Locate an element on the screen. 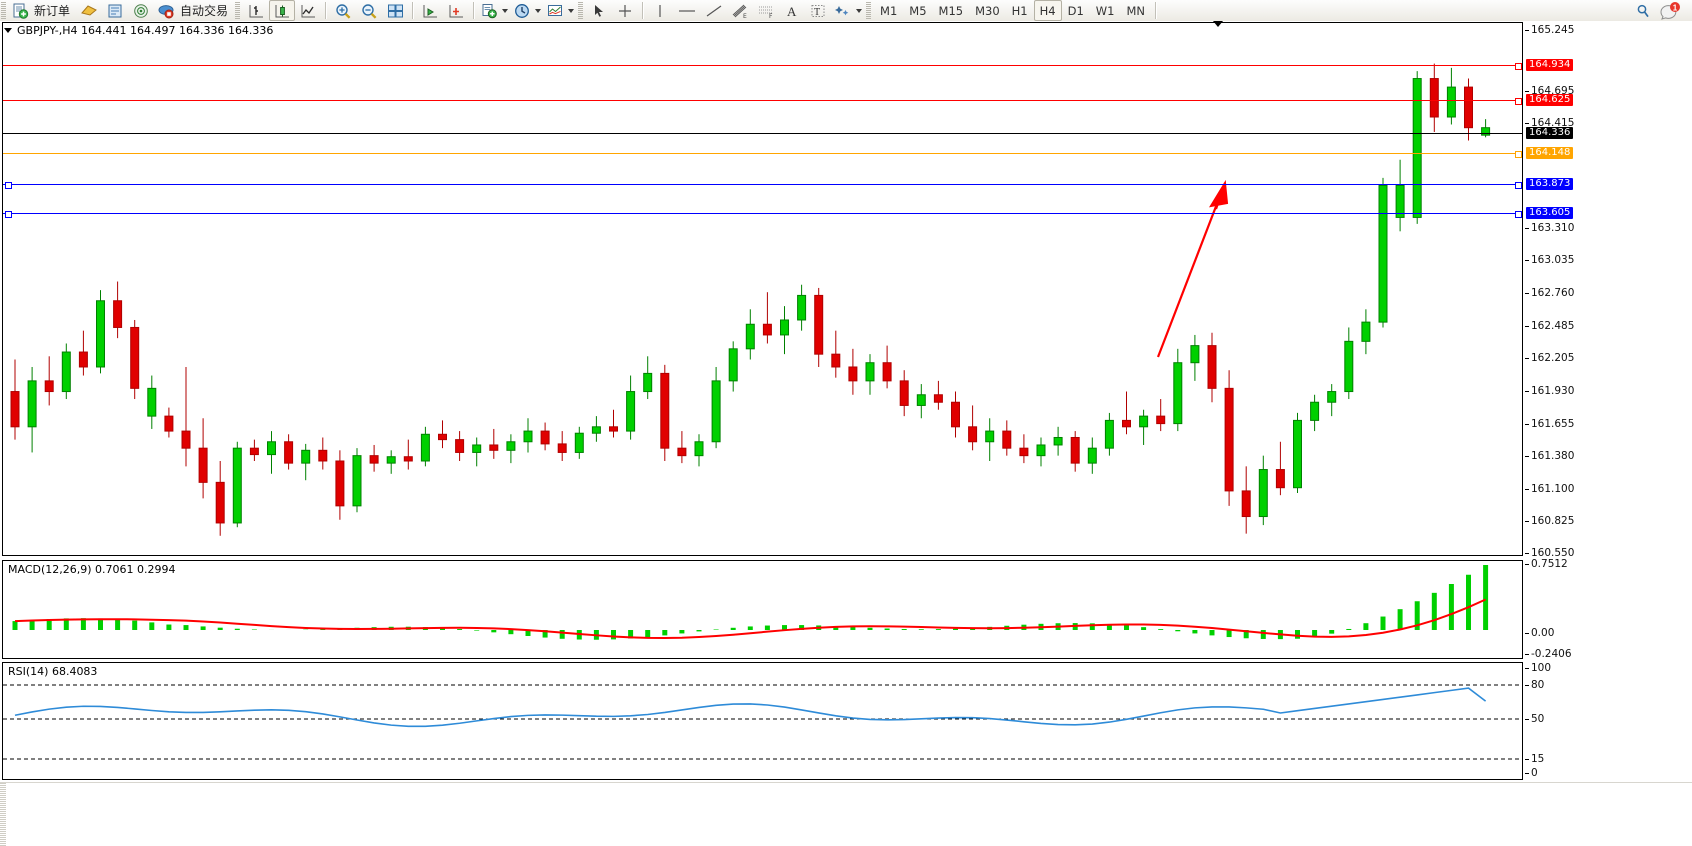  bar-chart-icon is located at coordinates (256, 10).